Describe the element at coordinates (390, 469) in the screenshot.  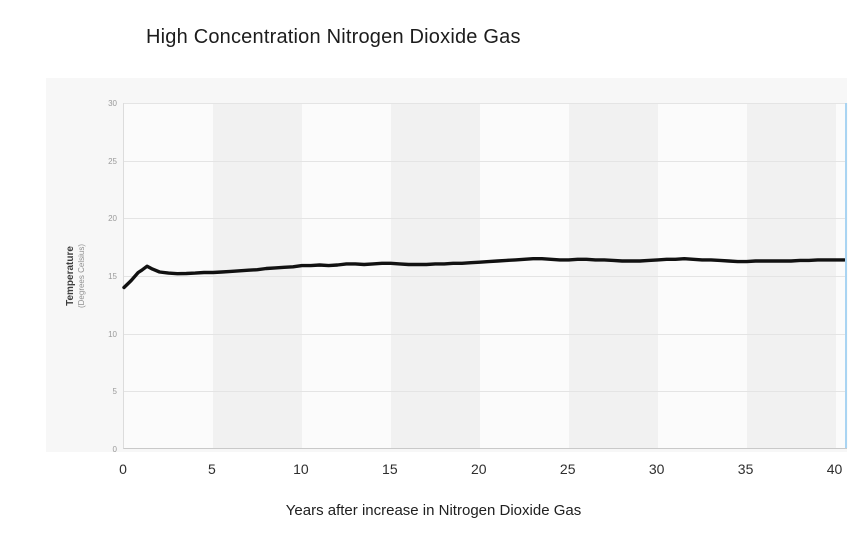
I see `x-tick-label: 15` at that location.